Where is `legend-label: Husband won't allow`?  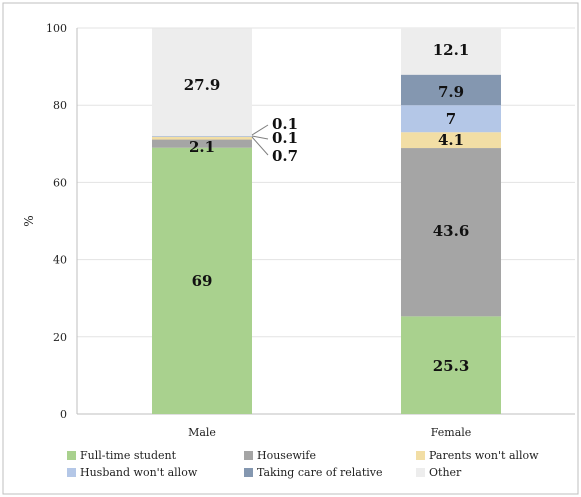 legend-label: Husband won't allow is located at coordinates (139, 472).